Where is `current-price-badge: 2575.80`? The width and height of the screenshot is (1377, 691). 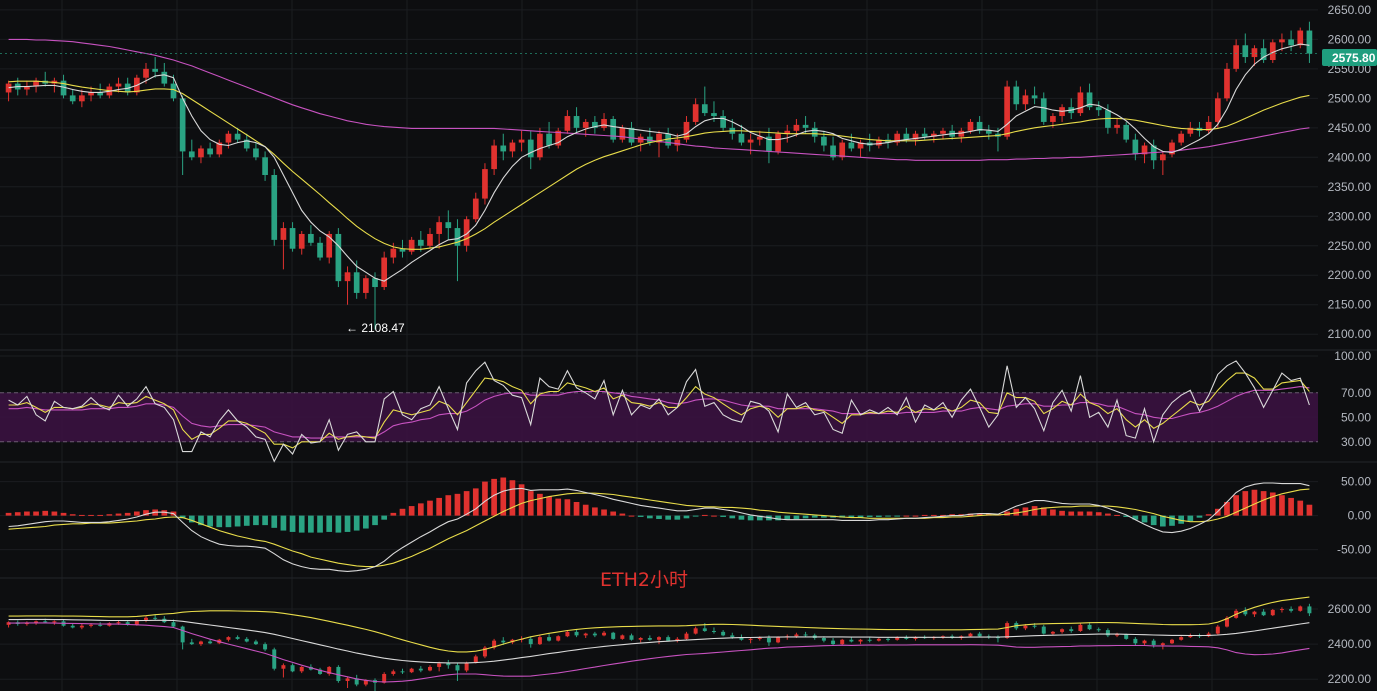
current-price-badge: 2575.80 is located at coordinates (1349, 57).